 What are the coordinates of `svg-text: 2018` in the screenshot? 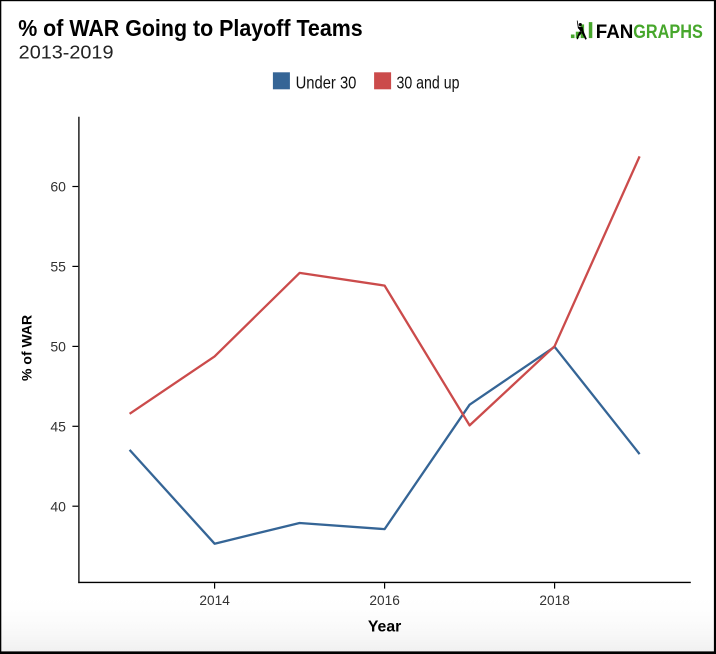 It's located at (554, 600).